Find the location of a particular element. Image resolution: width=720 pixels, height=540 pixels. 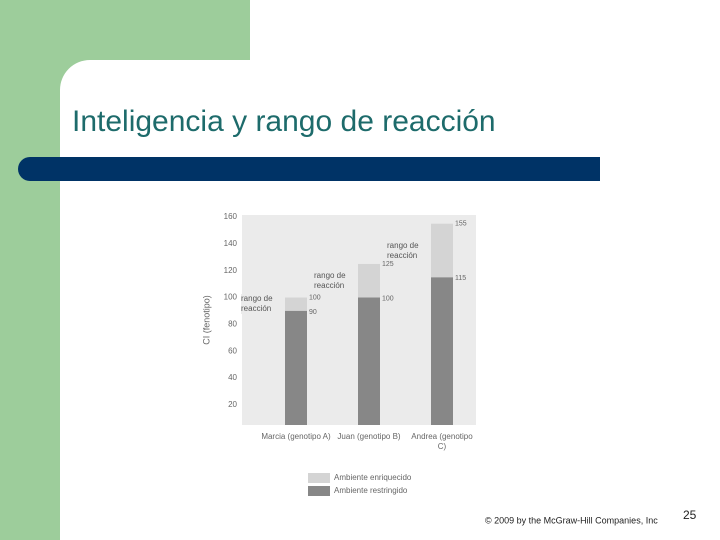

footer: © 2009 by the McGraw-Hill Companies, Inc is located at coordinates (571, 520).